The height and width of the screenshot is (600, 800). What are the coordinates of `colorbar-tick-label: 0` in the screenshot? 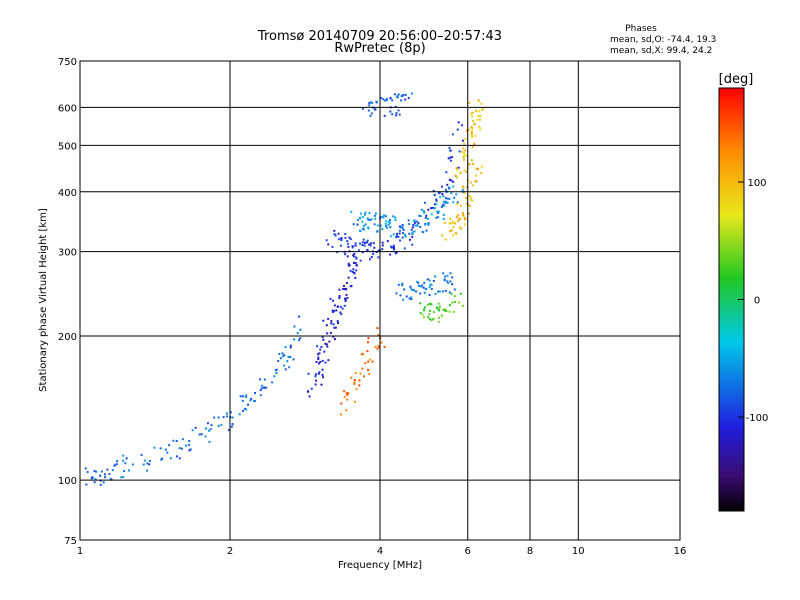 It's located at (757, 301).